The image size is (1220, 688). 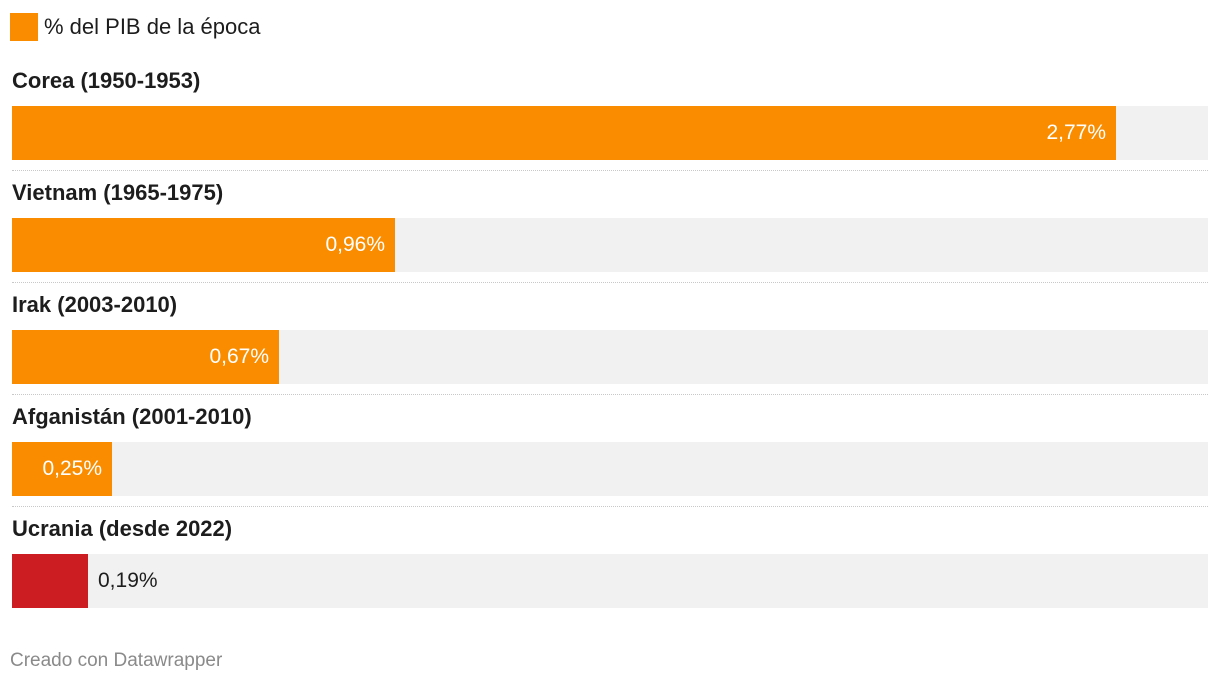 I want to click on value-label: 0,25%, so click(x=72, y=468).